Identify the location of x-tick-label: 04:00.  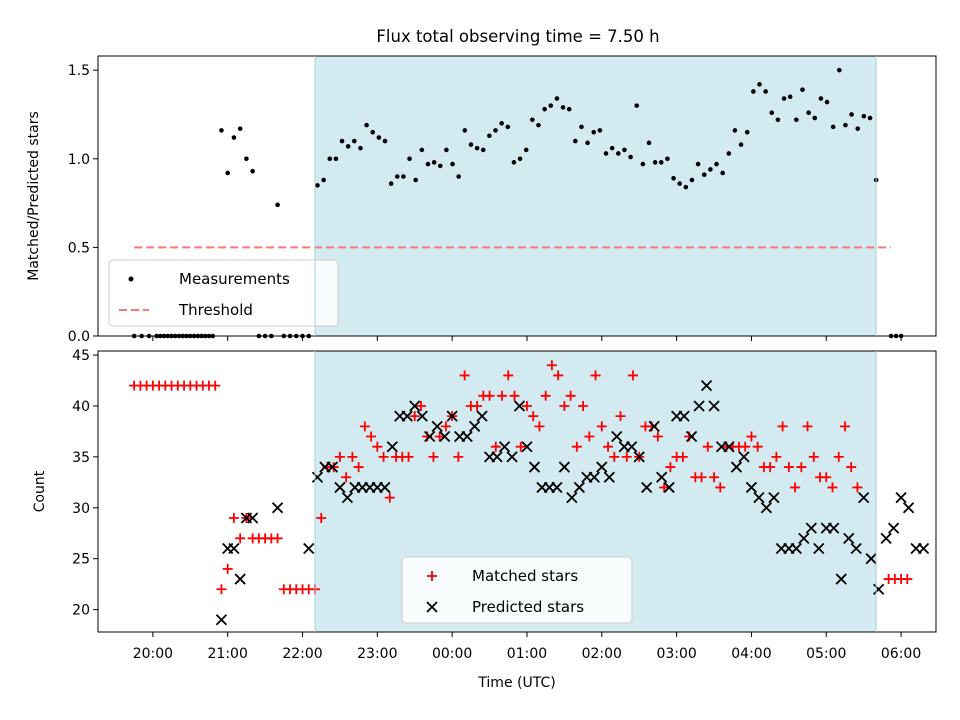
(751, 654).